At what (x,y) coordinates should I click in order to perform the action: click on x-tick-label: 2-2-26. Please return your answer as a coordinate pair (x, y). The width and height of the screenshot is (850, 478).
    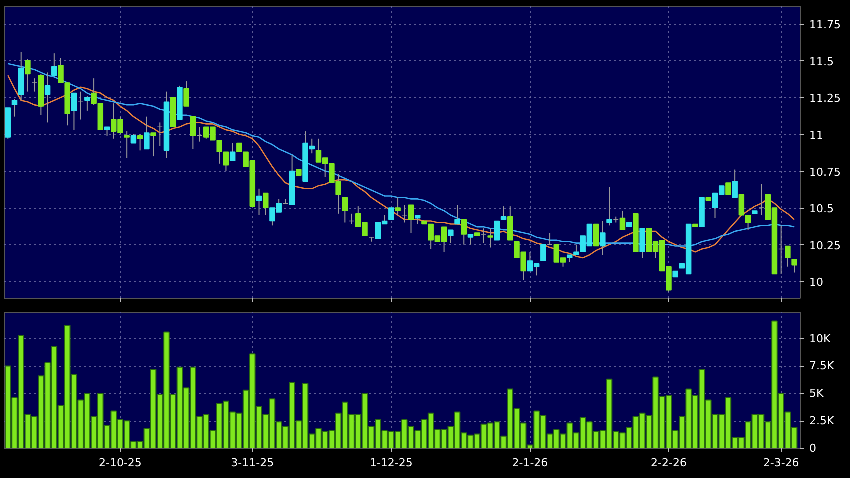
    Looking at the image, I should click on (669, 463).